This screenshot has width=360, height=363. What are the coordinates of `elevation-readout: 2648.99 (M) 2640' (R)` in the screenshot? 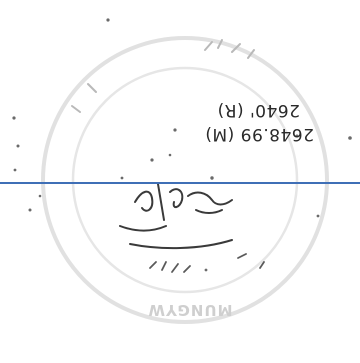 It's located at (239, 112).